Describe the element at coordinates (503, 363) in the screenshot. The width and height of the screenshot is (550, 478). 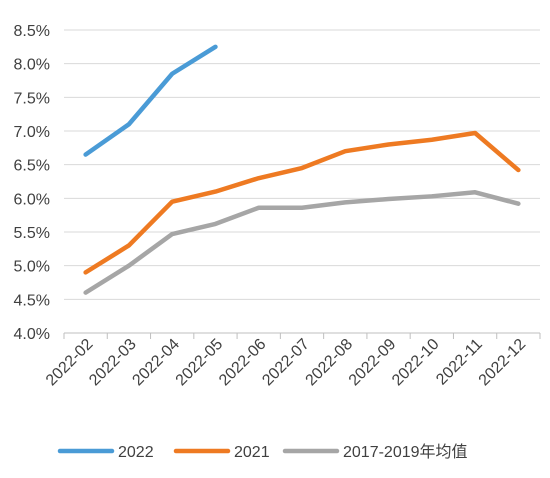
I see `x-tick-label: 2022-12` at that location.